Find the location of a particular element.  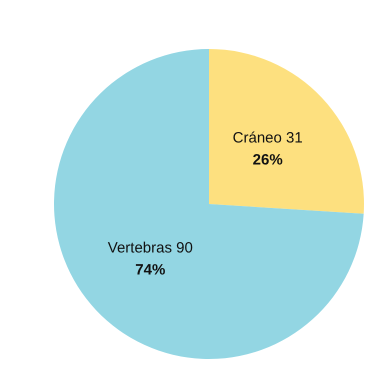

data-label: 74% is located at coordinates (150, 270).